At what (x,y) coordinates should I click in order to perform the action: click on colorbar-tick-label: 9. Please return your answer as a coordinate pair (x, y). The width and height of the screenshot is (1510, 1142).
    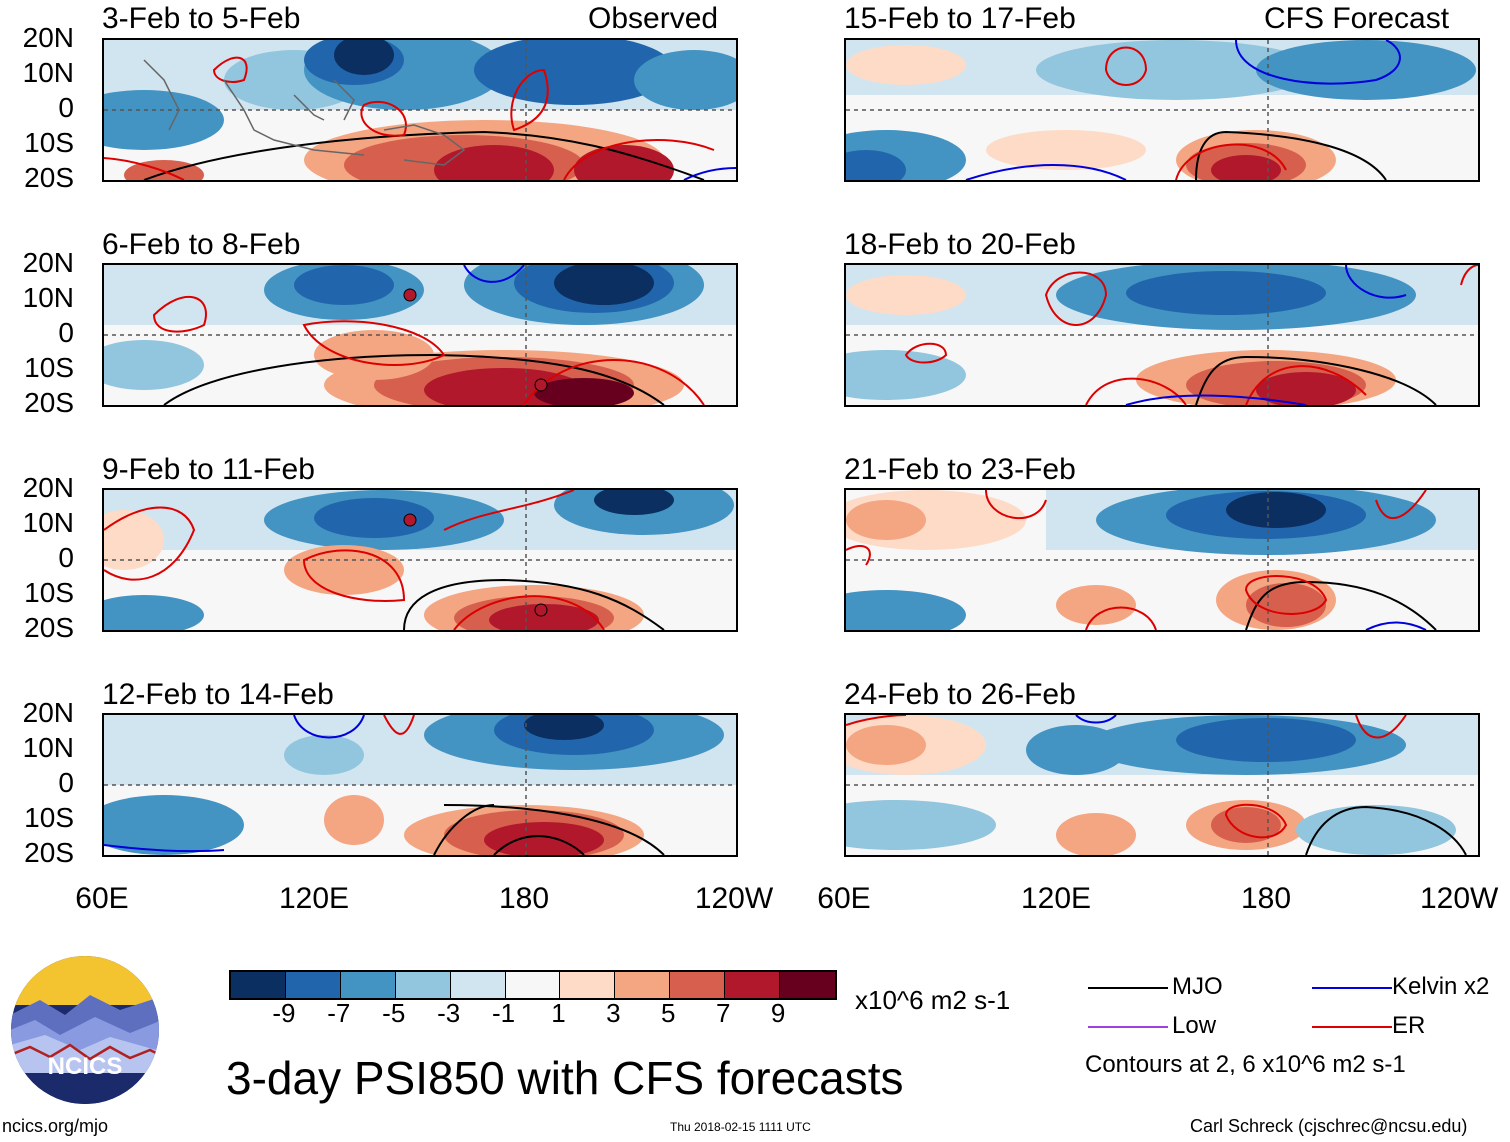
    Looking at the image, I should click on (778, 1013).